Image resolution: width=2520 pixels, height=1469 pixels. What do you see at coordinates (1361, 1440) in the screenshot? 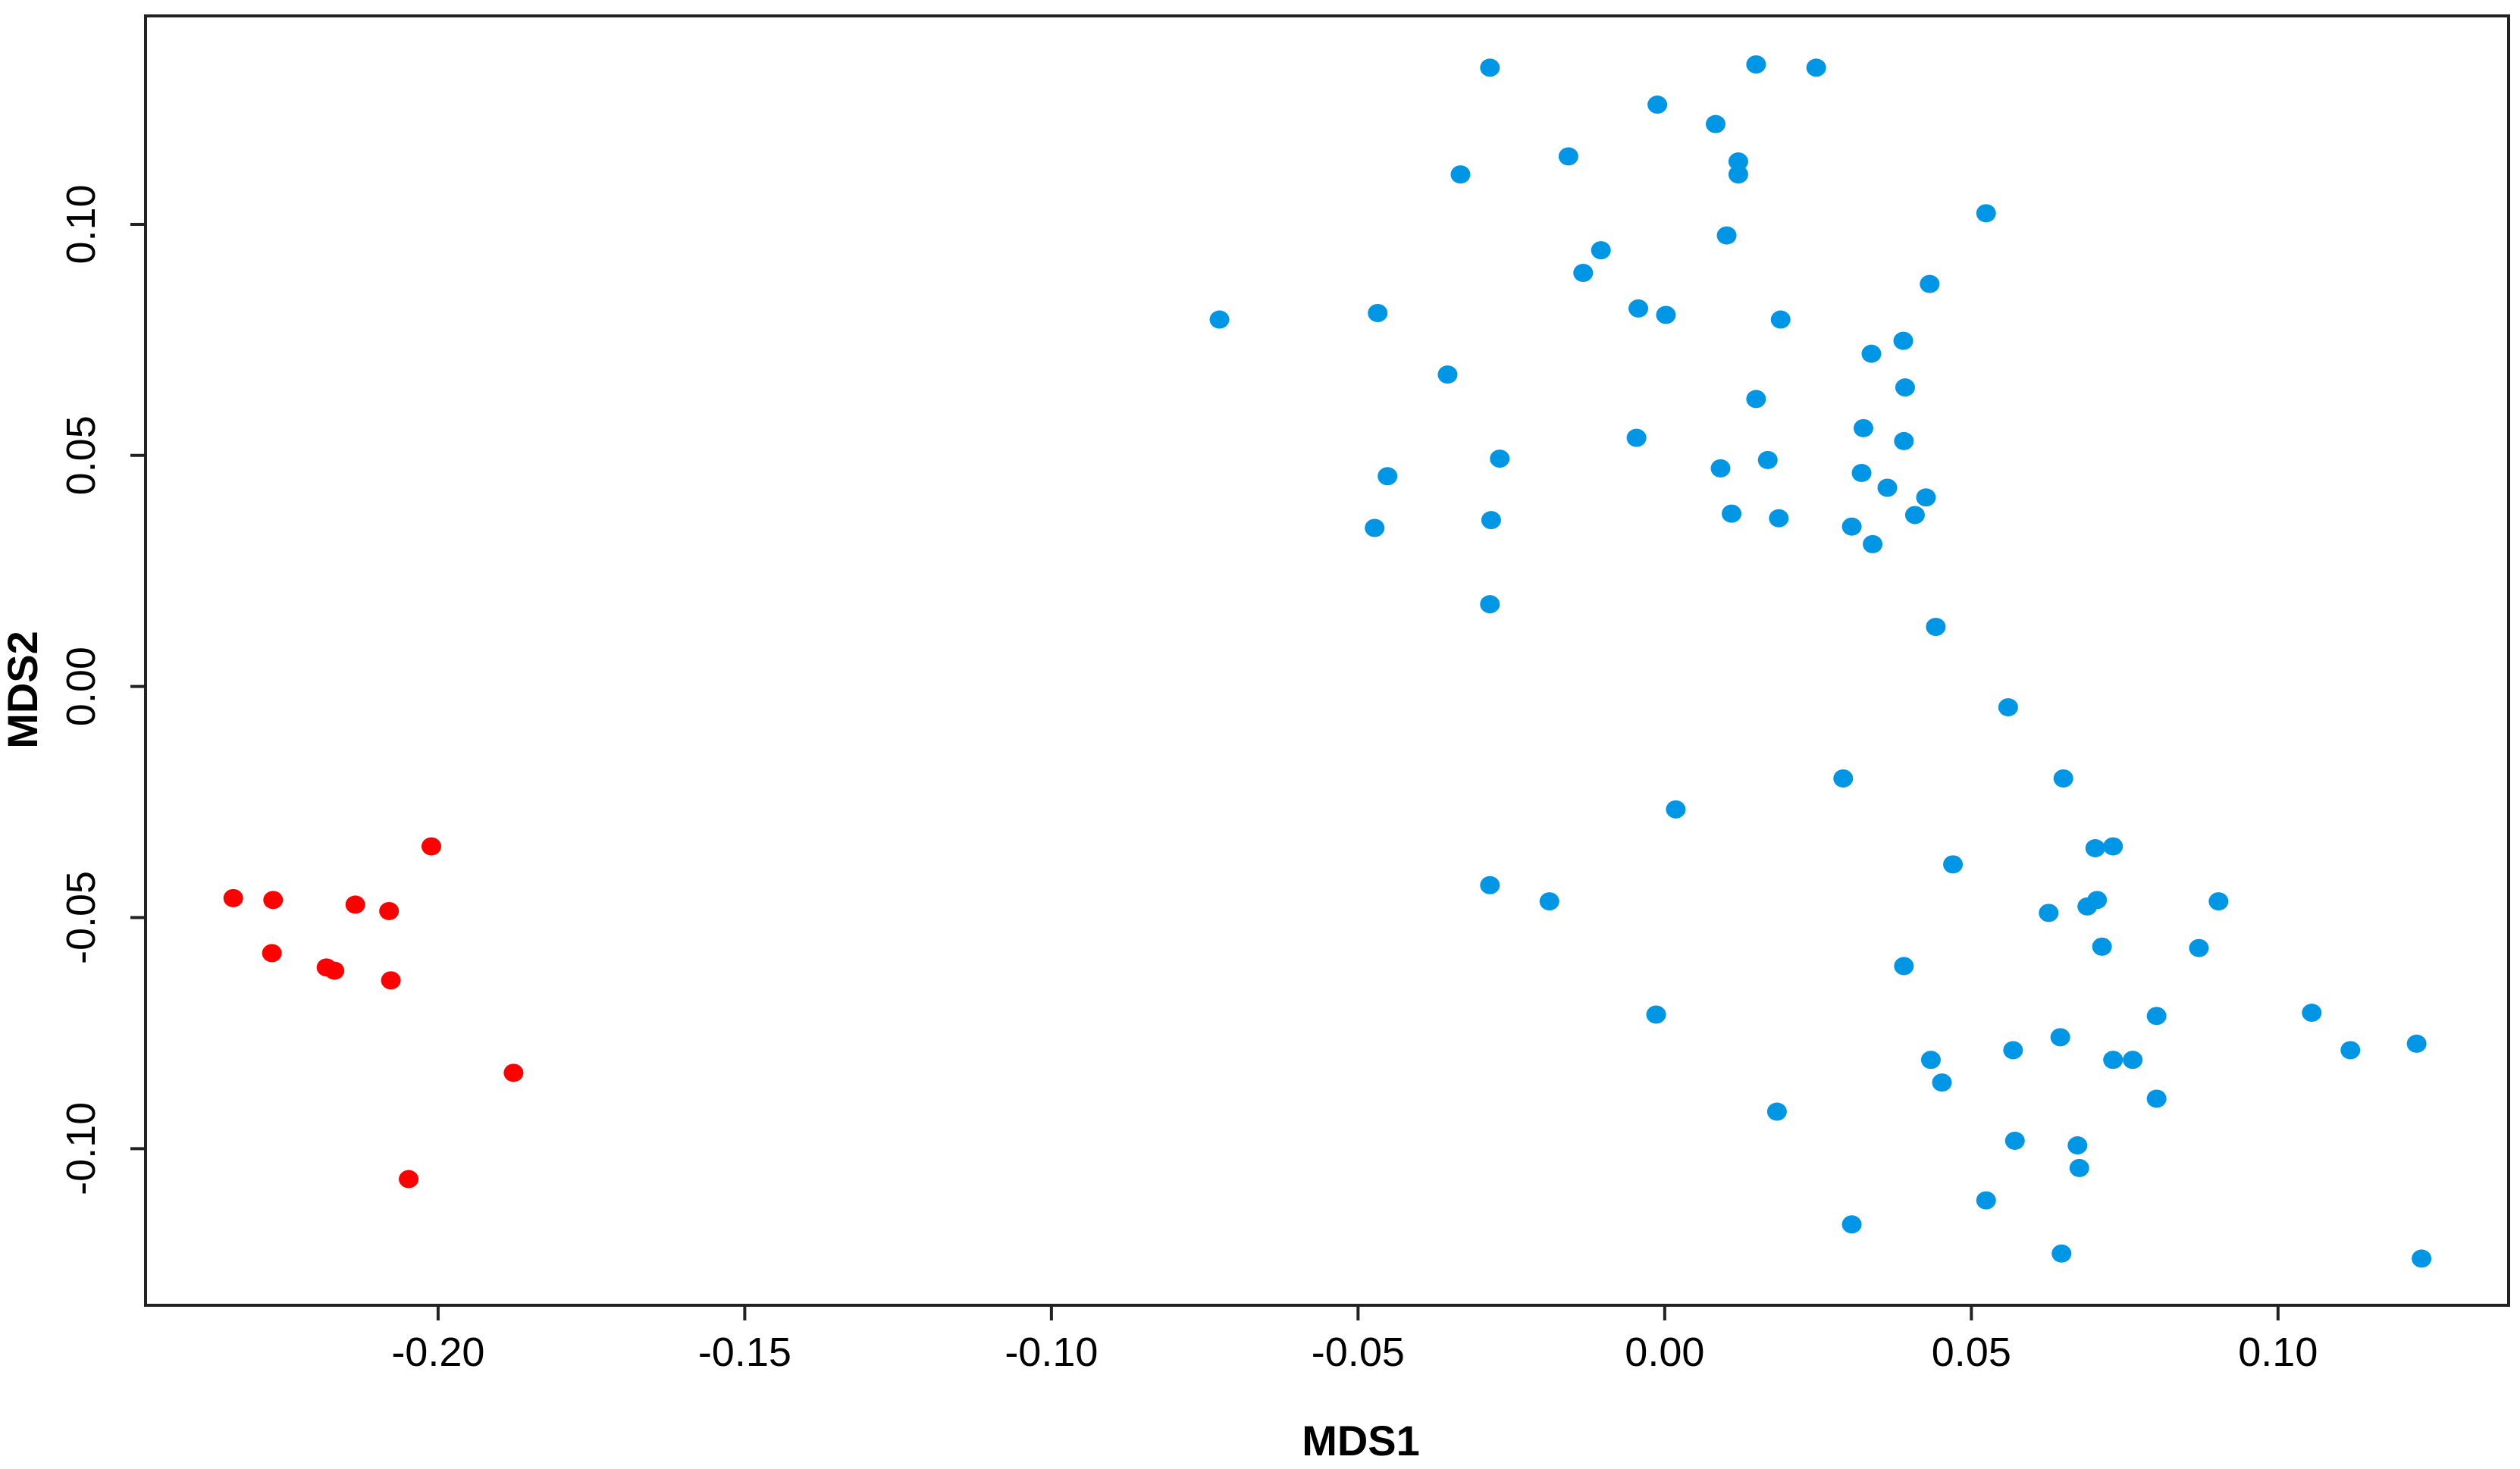
I see `x-axis-title: MDS1` at bounding box center [1361, 1440].